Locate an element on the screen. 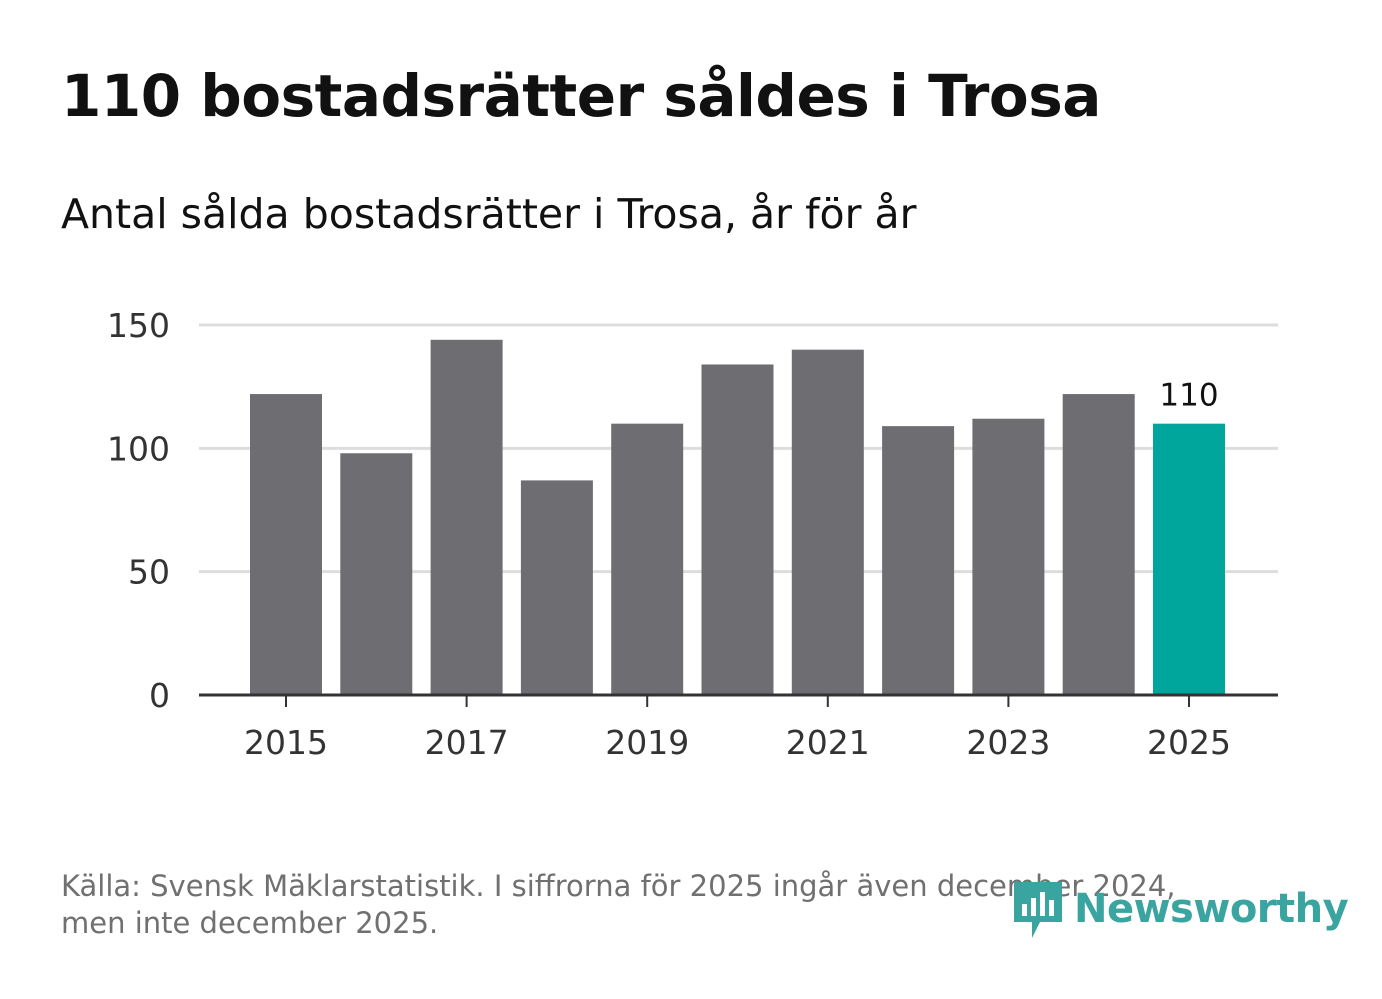 The width and height of the screenshot is (1382, 999). x-tick-label-2017: 2017 is located at coordinates (467, 742).